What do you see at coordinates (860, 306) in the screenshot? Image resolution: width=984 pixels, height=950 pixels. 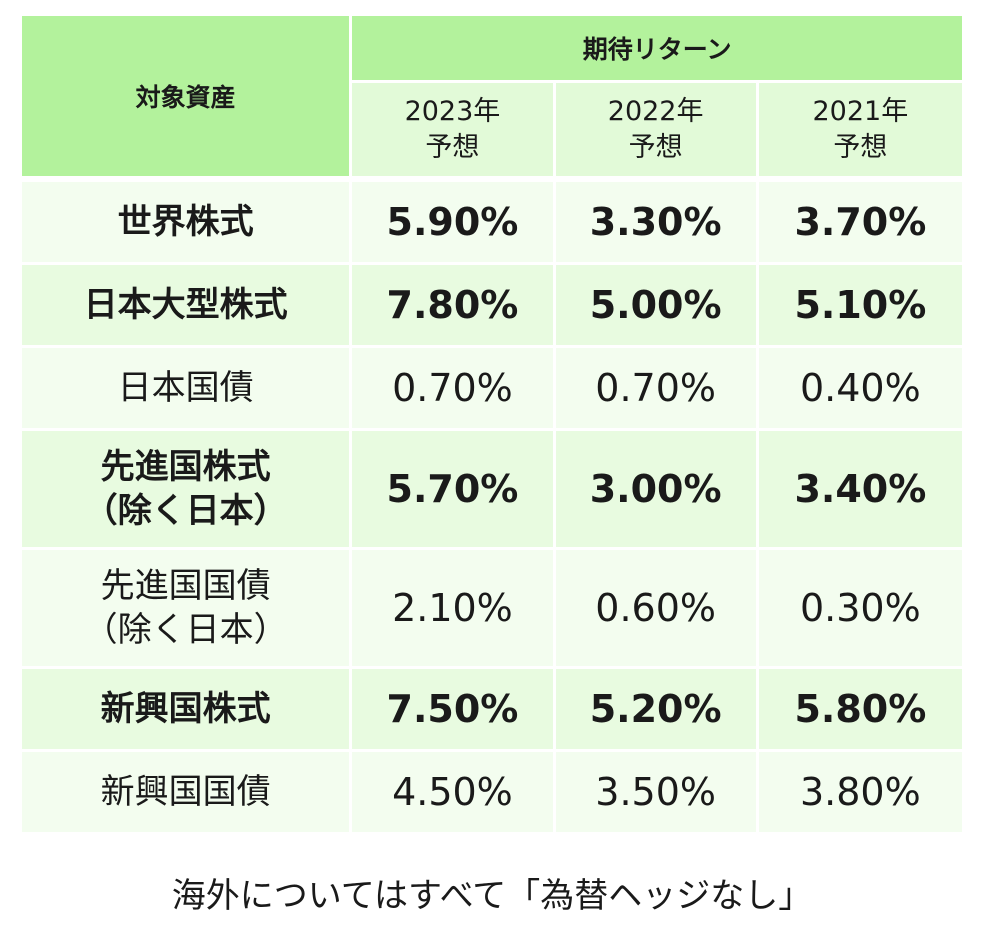 I see `value-cell-2021: 5.10%` at bounding box center [860, 306].